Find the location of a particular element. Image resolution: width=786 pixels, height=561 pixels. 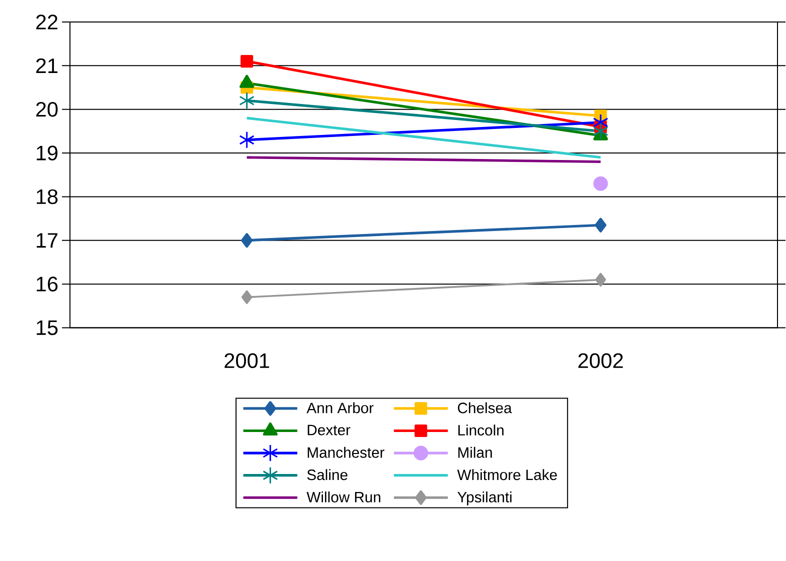

y-tick-label: 20 is located at coordinates (47, 109).